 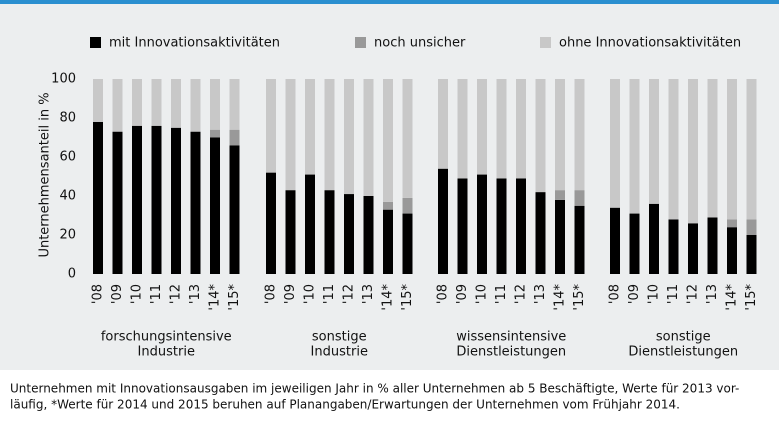 What do you see at coordinates (339, 352) in the screenshot?
I see `group-label: Industrie` at bounding box center [339, 352].